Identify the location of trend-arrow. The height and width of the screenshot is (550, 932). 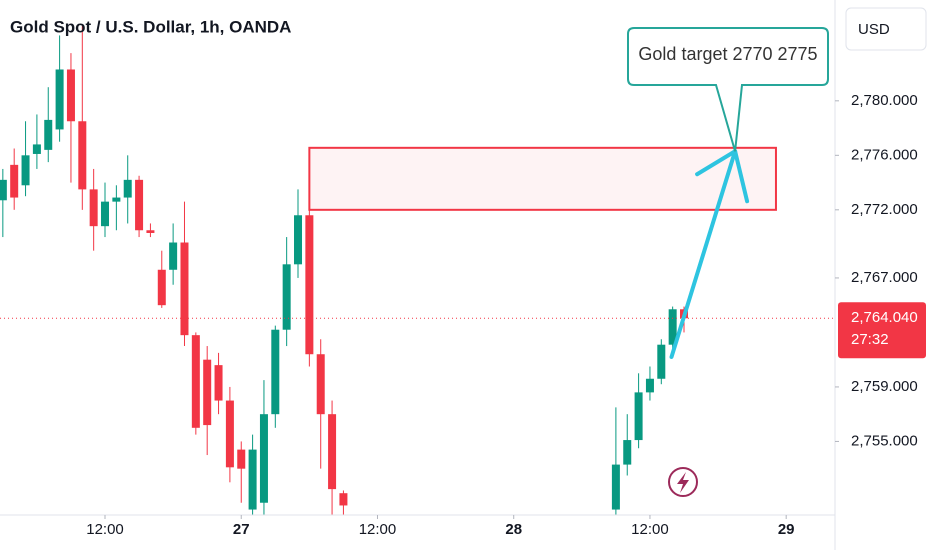
(703, 254).